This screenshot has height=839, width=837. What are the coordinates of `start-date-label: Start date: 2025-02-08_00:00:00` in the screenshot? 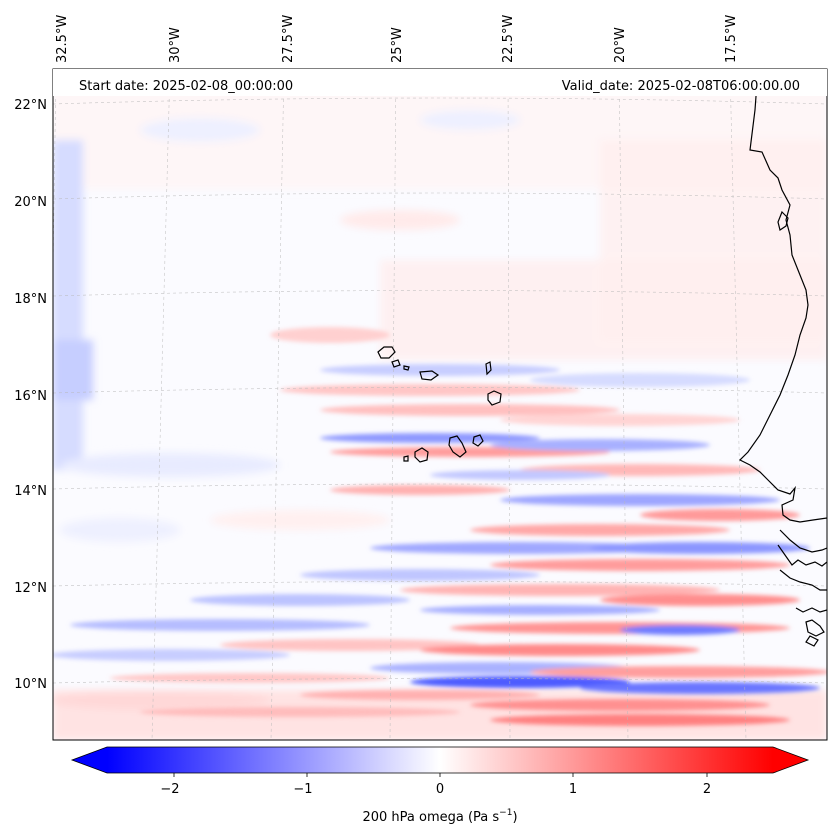 It's located at (186, 86).